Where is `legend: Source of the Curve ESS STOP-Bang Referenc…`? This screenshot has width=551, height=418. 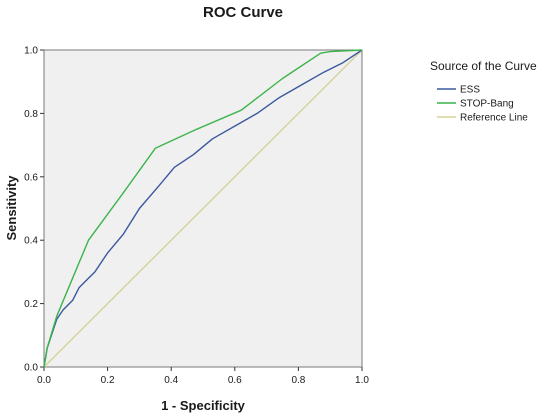
legend: Source of the Curve ESS STOP-Bang Referenc… is located at coordinates (483, 91).